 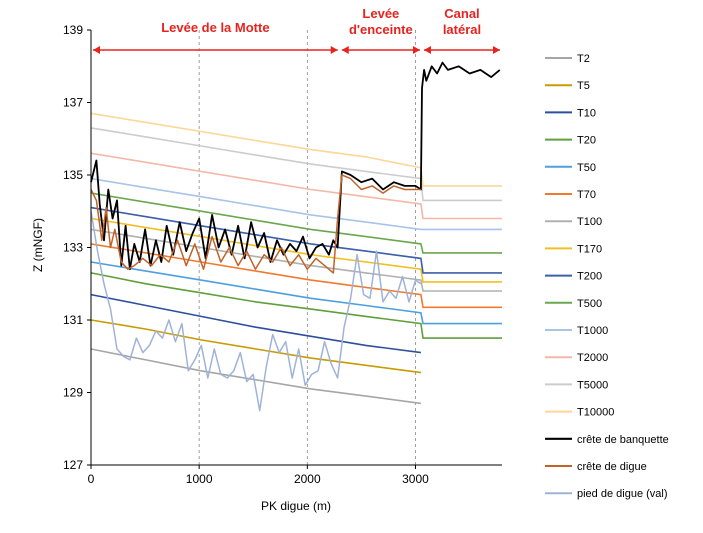 I want to click on legend-label: T2000, so click(x=592, y=358).